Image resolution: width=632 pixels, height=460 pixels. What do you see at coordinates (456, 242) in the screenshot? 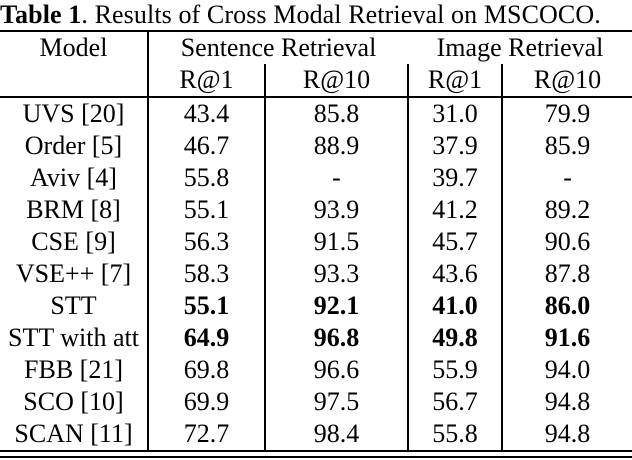
I see `value-cell: 45.7` at bounding box center [456, 242].